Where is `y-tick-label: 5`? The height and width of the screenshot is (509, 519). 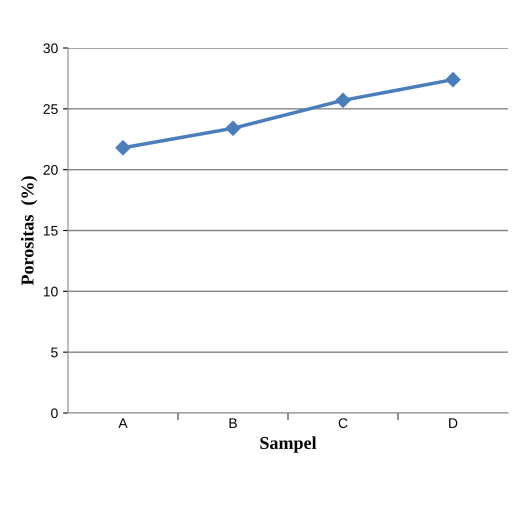 y-tick-label: 5 is located at coordinates (54, 353).